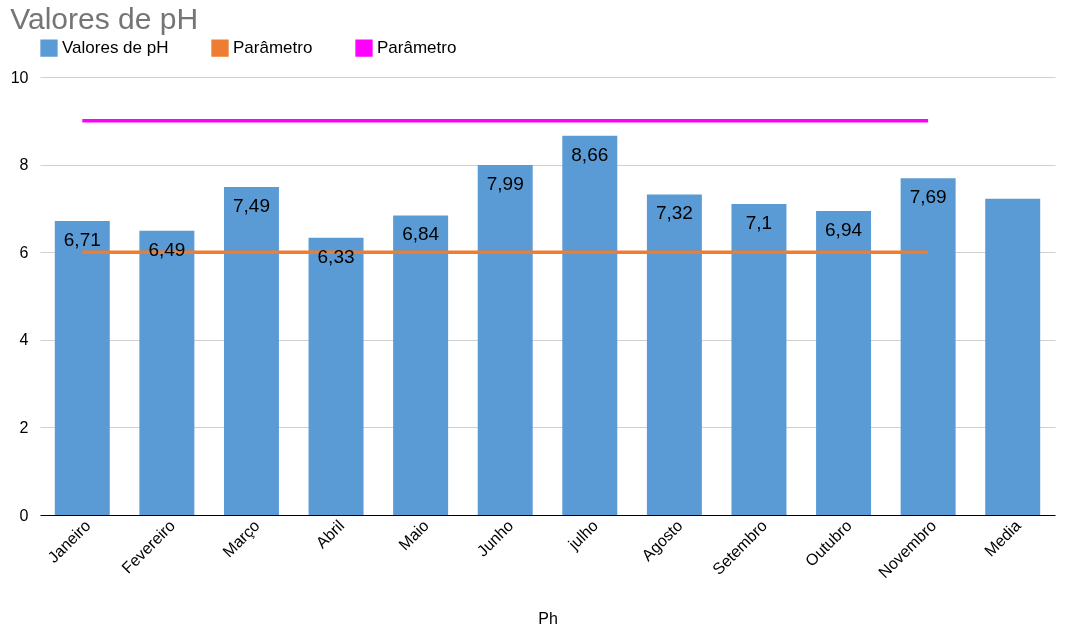  What do you see at coordinates (104, 18) in the screenshot?
I see `chart-title: Valores de pH` at bounding box center [104, 18].